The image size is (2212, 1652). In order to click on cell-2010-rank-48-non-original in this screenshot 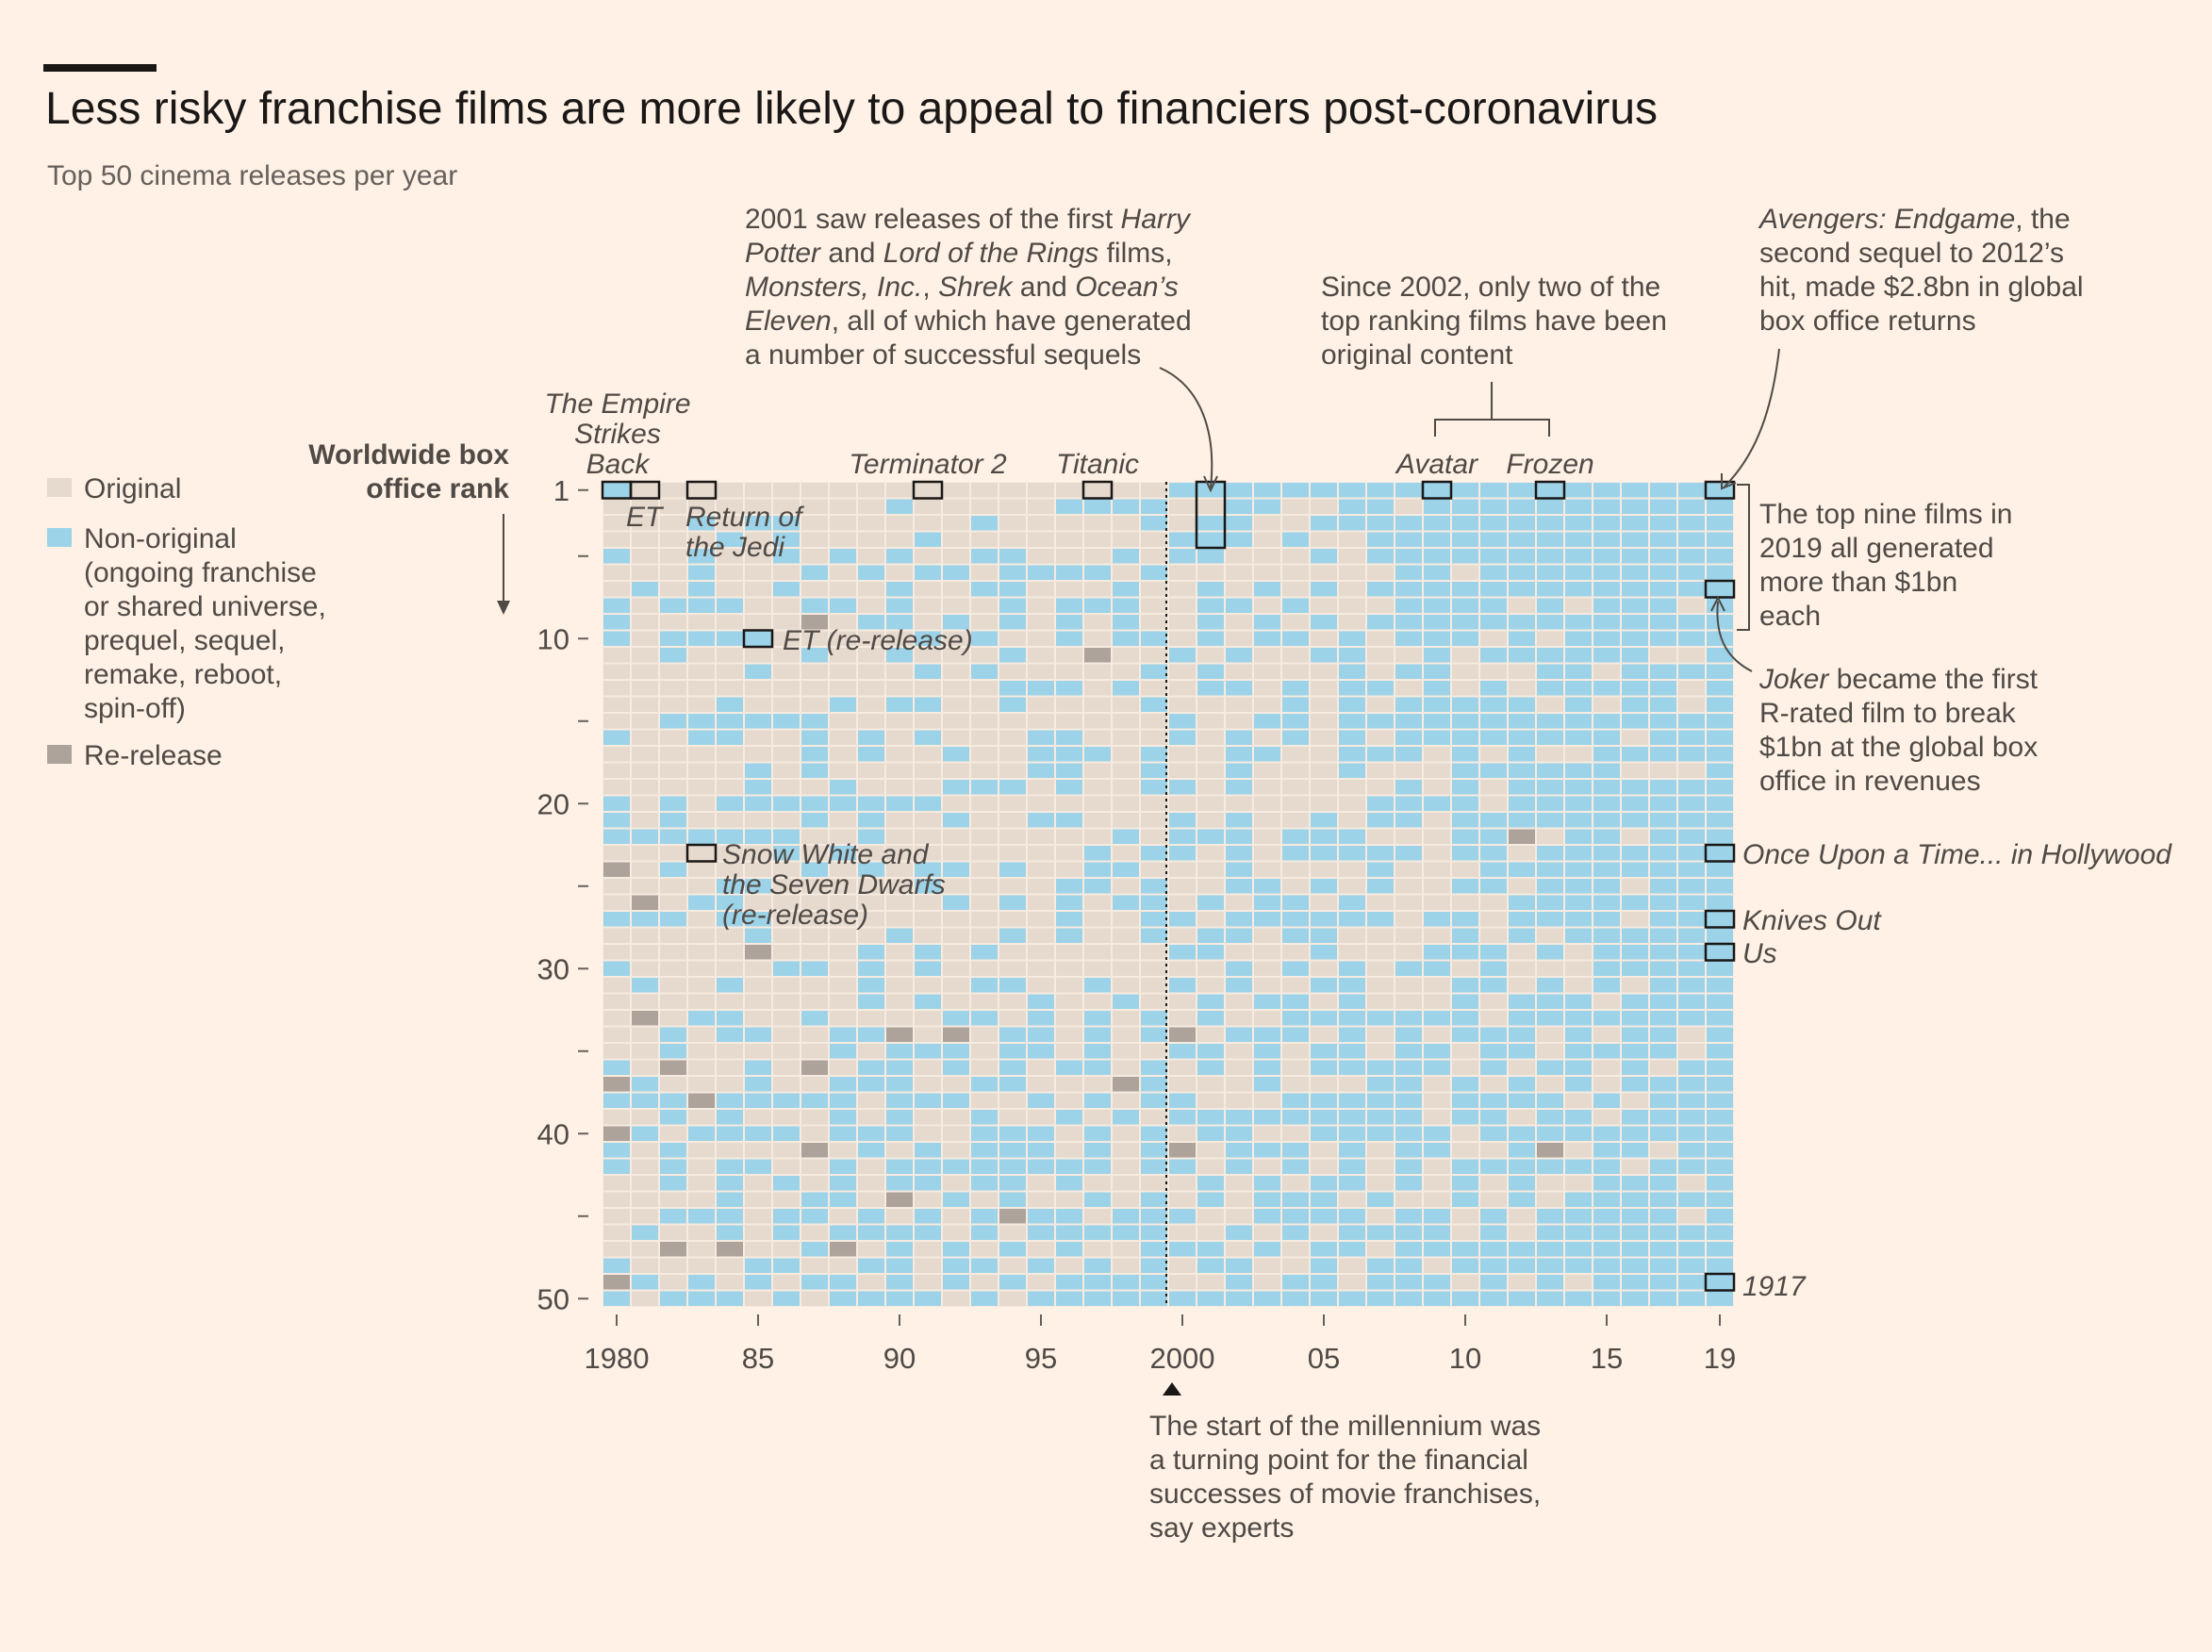, I will do `click(1465, 1265)`.